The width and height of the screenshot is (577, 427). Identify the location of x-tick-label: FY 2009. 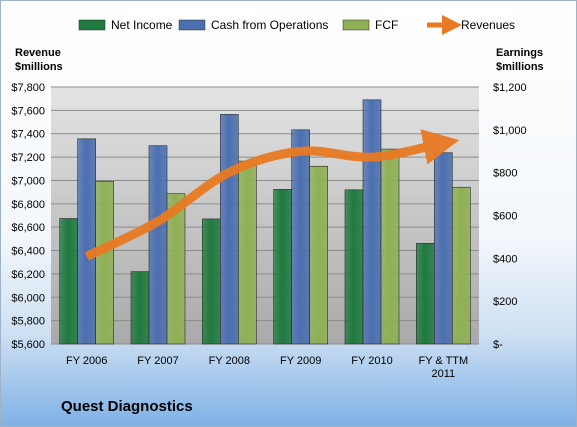
(300, 361).